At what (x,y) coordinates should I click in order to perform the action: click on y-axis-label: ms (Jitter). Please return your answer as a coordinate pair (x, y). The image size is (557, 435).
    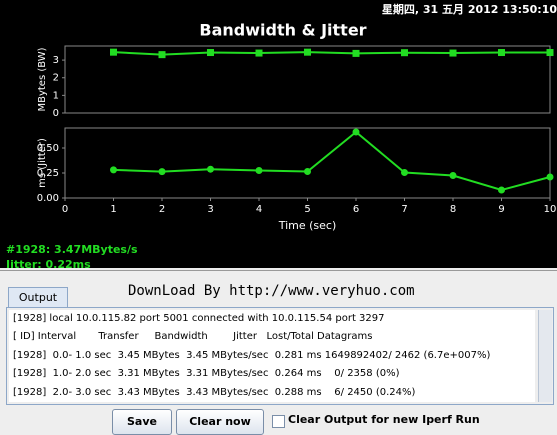
    Looking at the image, I should click on (42, 163).